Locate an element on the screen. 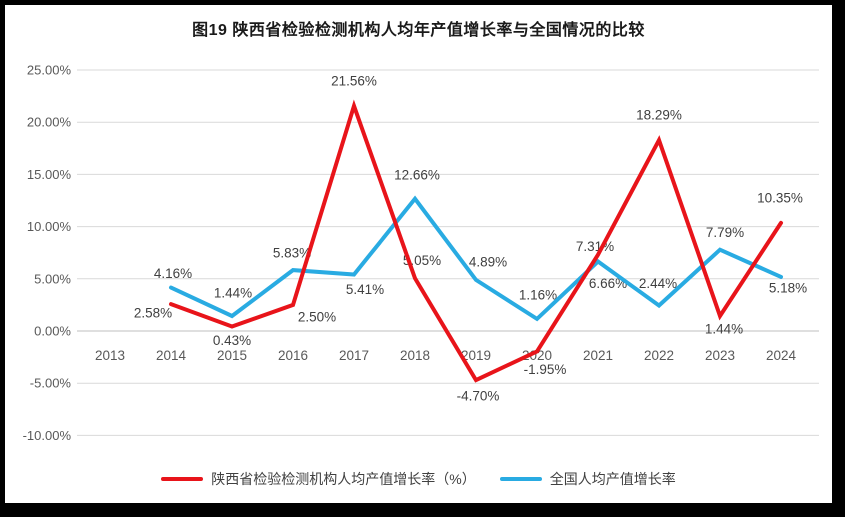 The image size is (845, 517). chart-legend: 陕西省检验检测机构人均产值增长率（%） 全国人均产值增长率 is located at coordinates (418, 479).